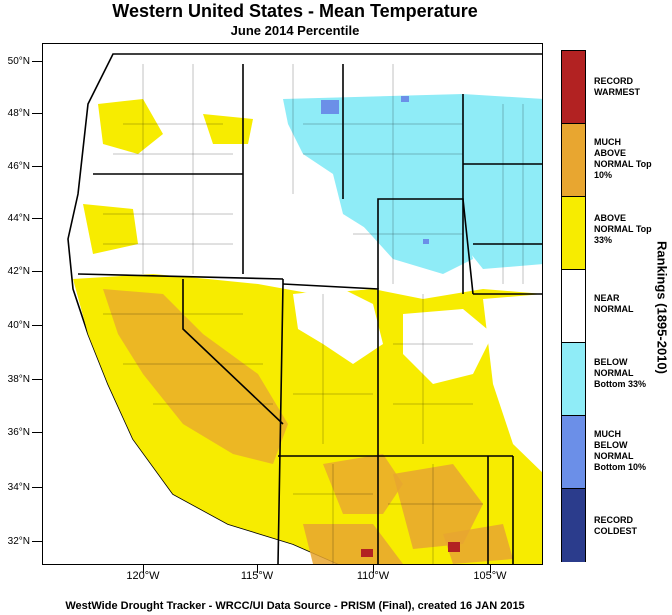 The image size is (672, 615). I want to click on legend-swatch-much-below, so click(573, 452).